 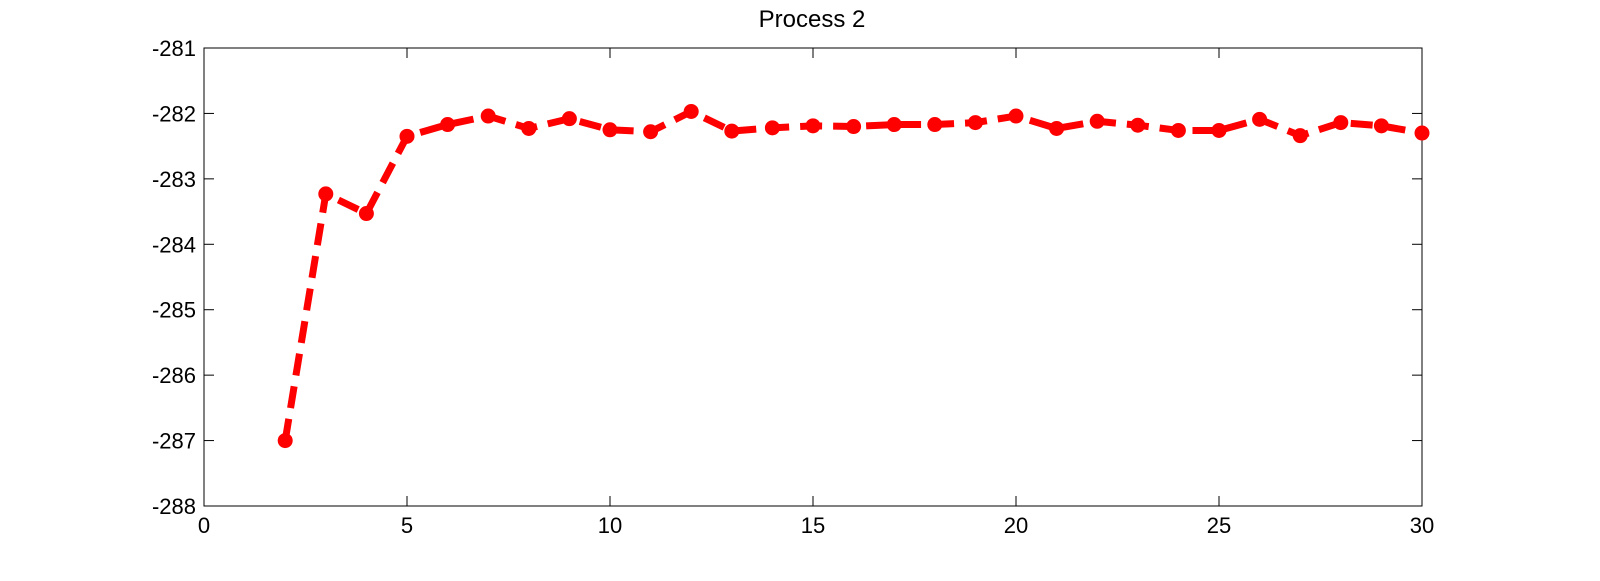 I want to click on chart-title: Process 2, so click(x=812, y=19).